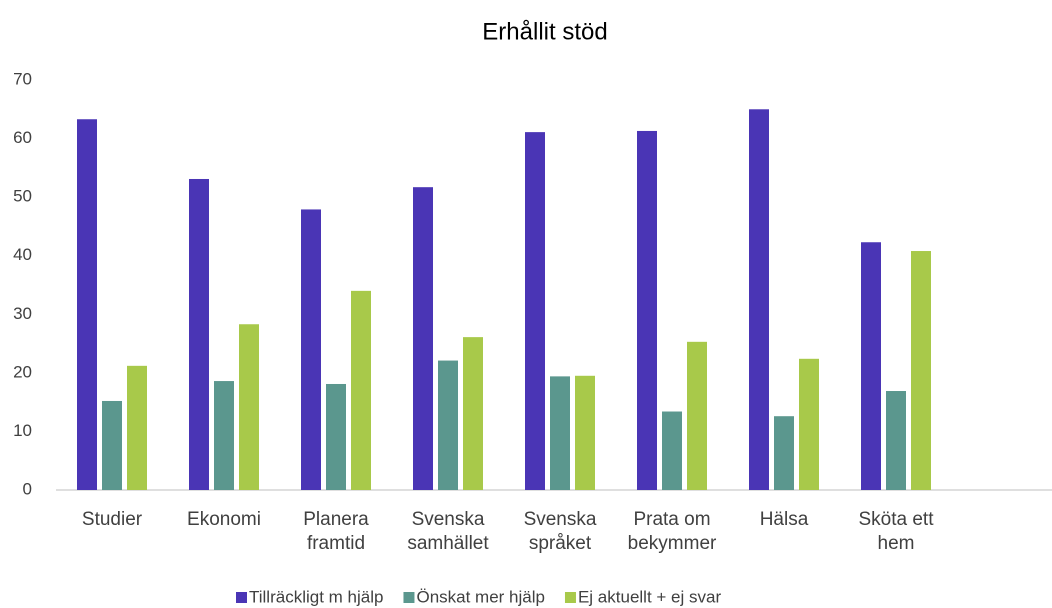 This screenshot has width=1052, height=608. What do you see at coordinates (336, 531) in the screenshot?
I see `x-tick-label: Planera framtid` at bounding box center [336, 531].